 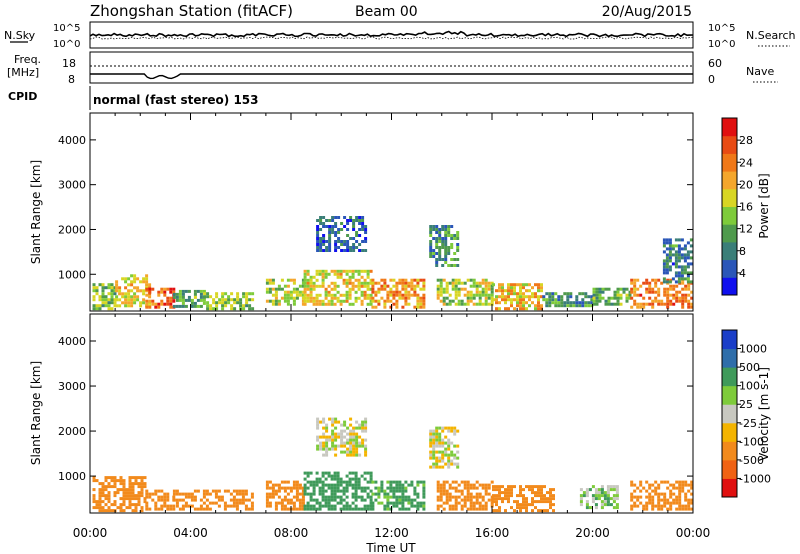 What do you see at coordinates (36, 212) in the screenshot?
I see `power-ylabel: Slant Range [km]` at bounding box center [36, 212].